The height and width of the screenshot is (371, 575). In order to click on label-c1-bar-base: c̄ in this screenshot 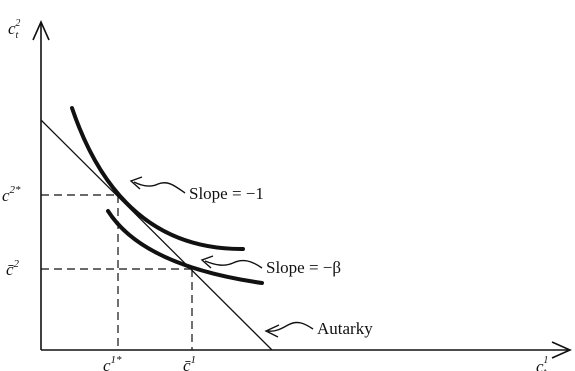, I will do `click(187, 363)`.